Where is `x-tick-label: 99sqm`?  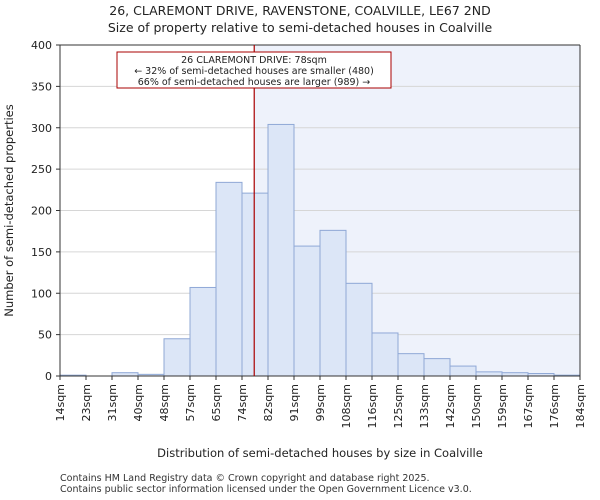
x-tick-label: 99sqm is located at coordinates (320, 402).